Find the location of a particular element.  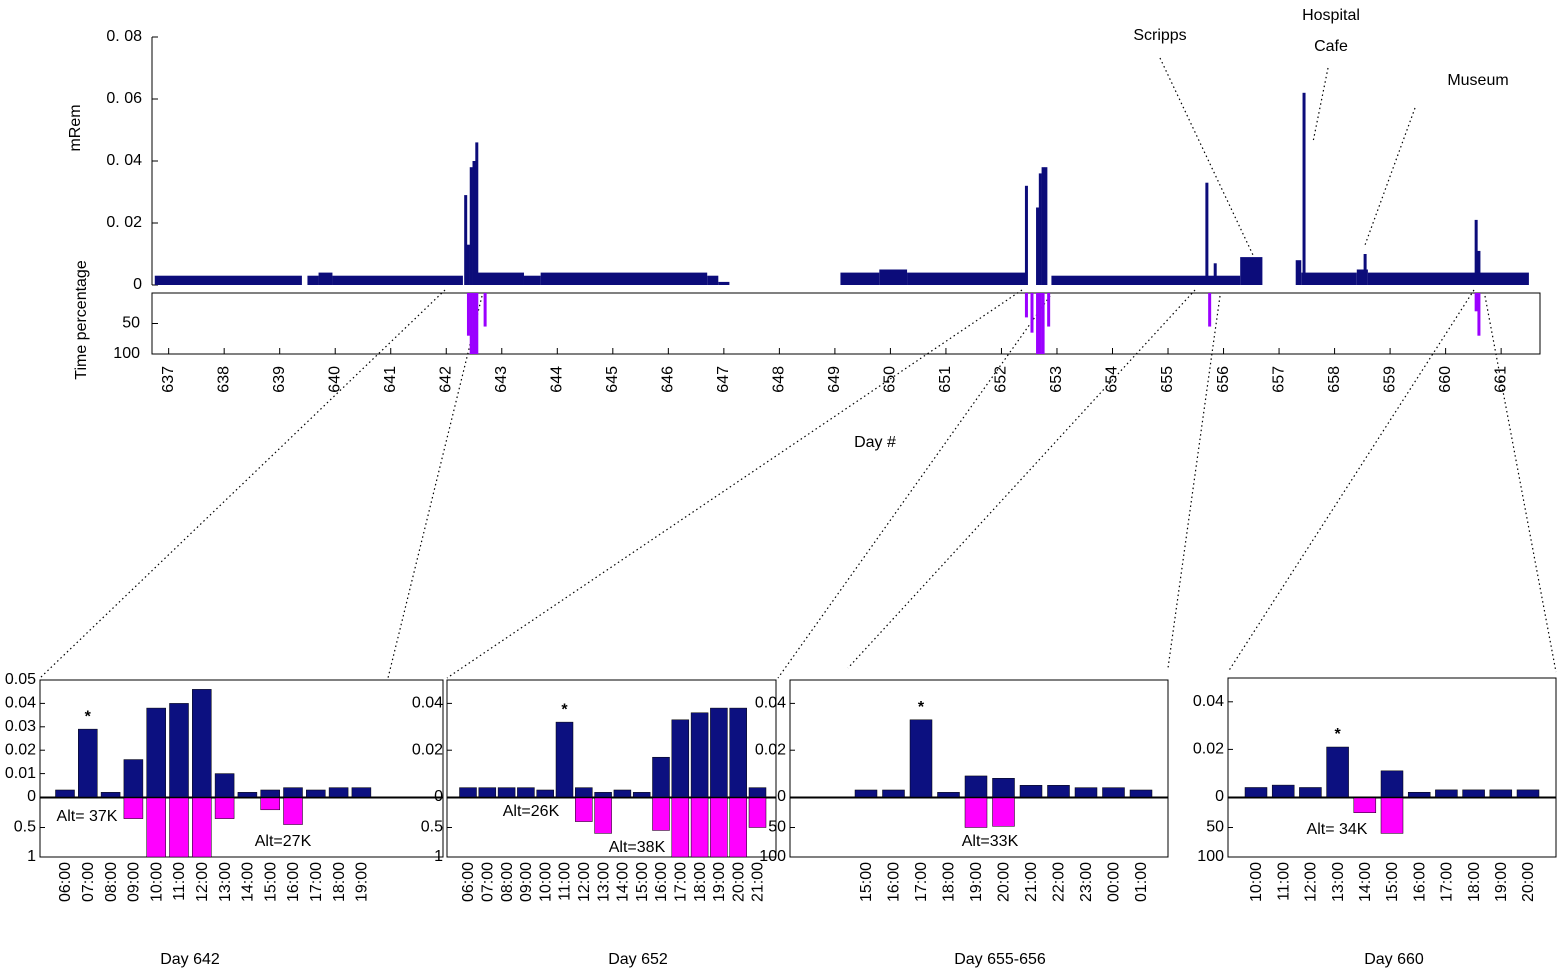

y-tick-label: 0.02 is located at coordinates (1208, 749).